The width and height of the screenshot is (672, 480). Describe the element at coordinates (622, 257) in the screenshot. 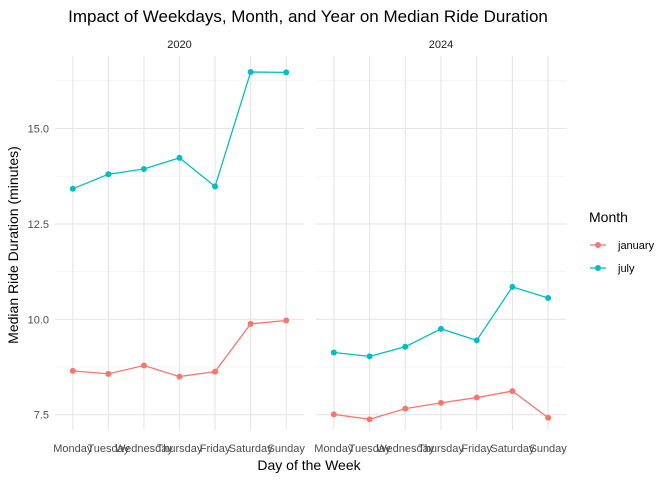

I see `legend-items: january july` at that location.